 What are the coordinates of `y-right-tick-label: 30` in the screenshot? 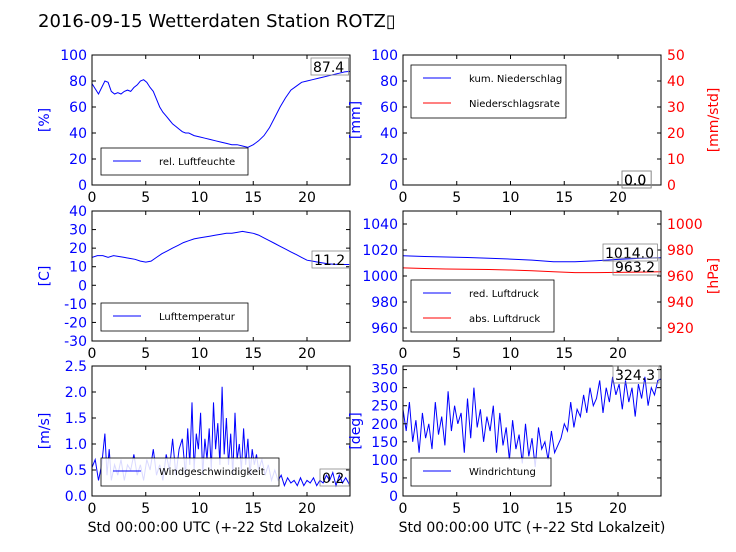 It's located at (676, 108).